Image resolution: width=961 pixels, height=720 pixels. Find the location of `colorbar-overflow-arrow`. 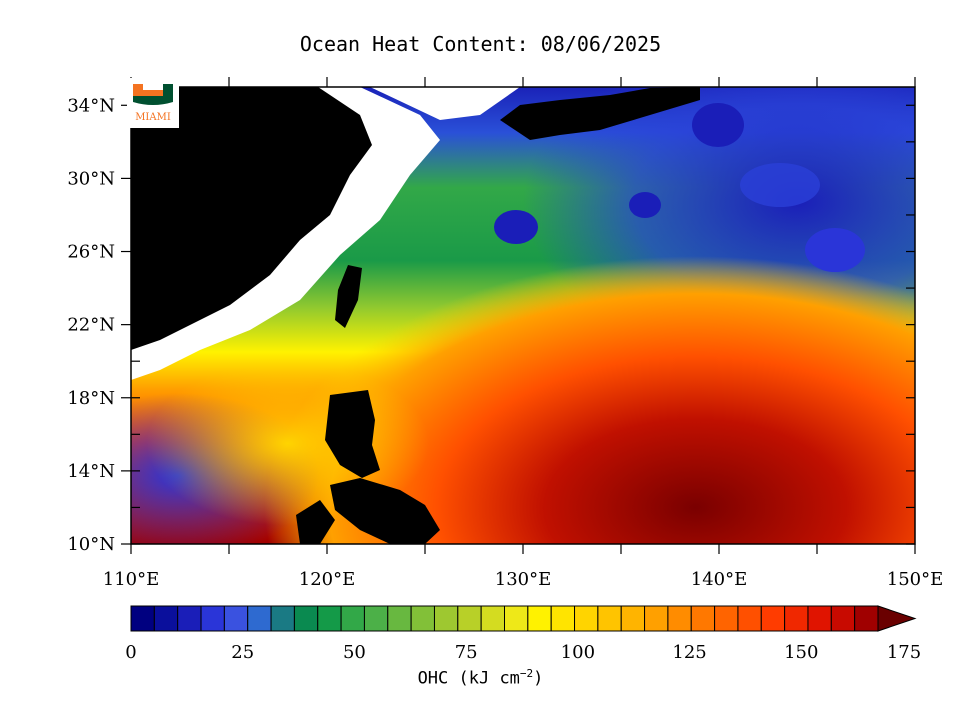

colorbar-overflow-arrow is located at coordinates (897, 618).